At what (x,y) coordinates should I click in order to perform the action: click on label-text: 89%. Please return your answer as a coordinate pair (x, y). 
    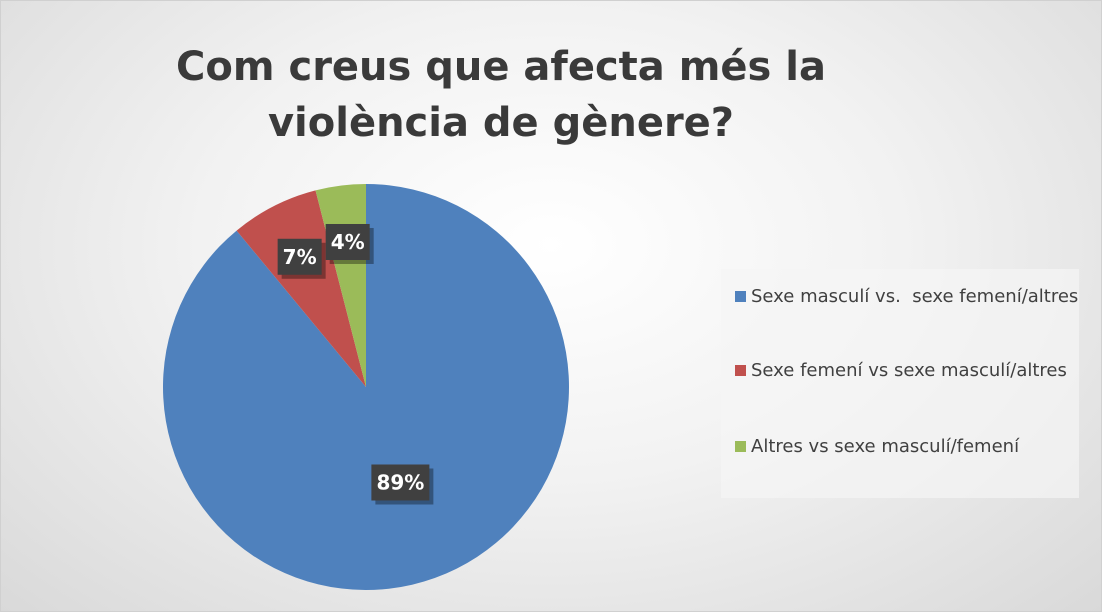
    Looking at the image, I should click on (400, 482).